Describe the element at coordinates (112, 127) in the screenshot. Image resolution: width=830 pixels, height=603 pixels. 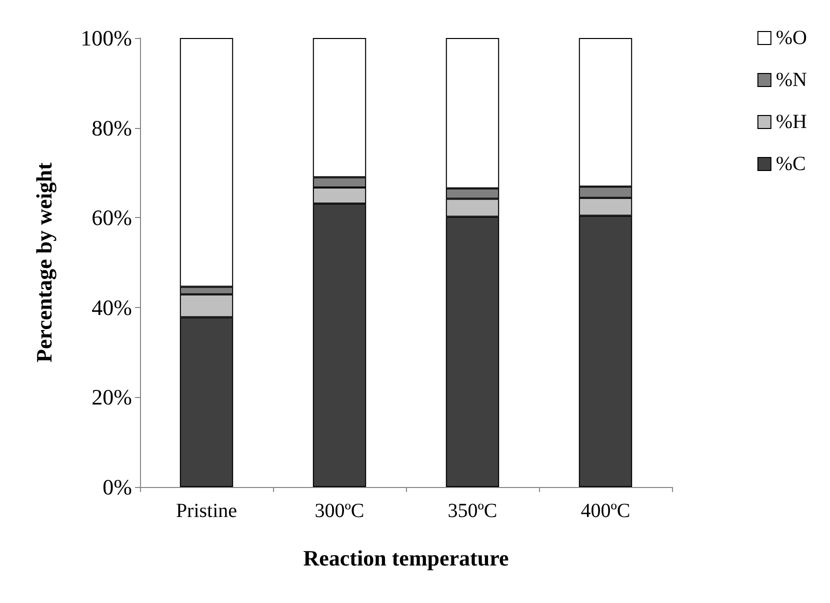
I see `y-tick-label: 80%` at that location.